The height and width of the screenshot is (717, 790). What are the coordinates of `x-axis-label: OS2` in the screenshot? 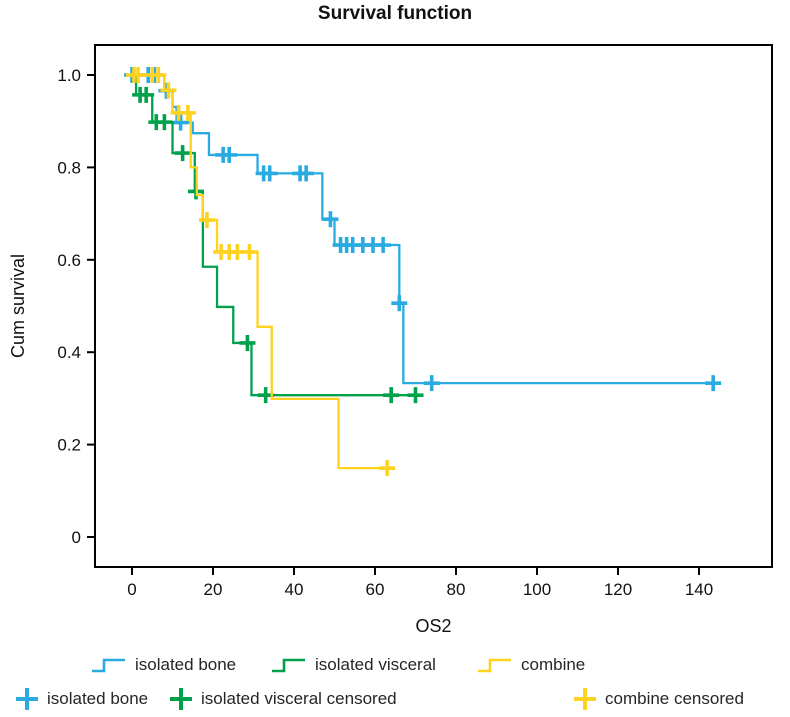 It's located at (433, 626).